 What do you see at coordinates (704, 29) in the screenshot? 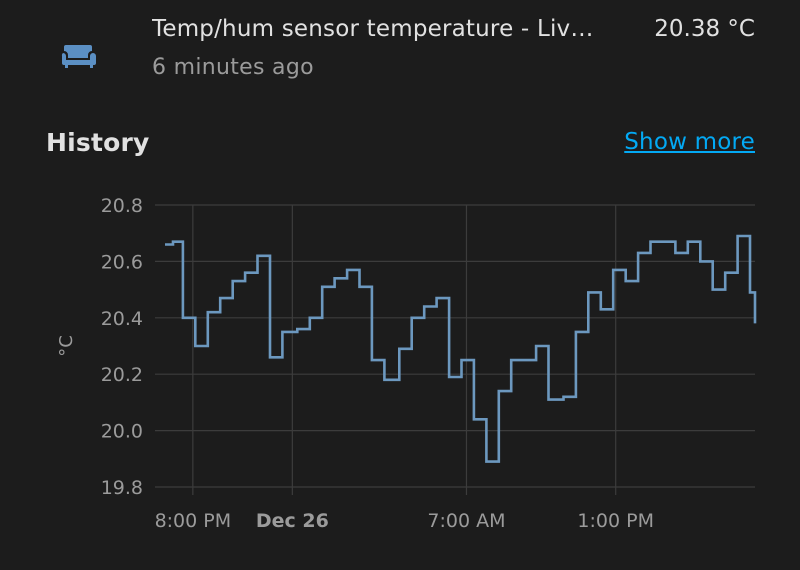
I see `entity-state: 20.38 °C` at bounding box center [704, 29].